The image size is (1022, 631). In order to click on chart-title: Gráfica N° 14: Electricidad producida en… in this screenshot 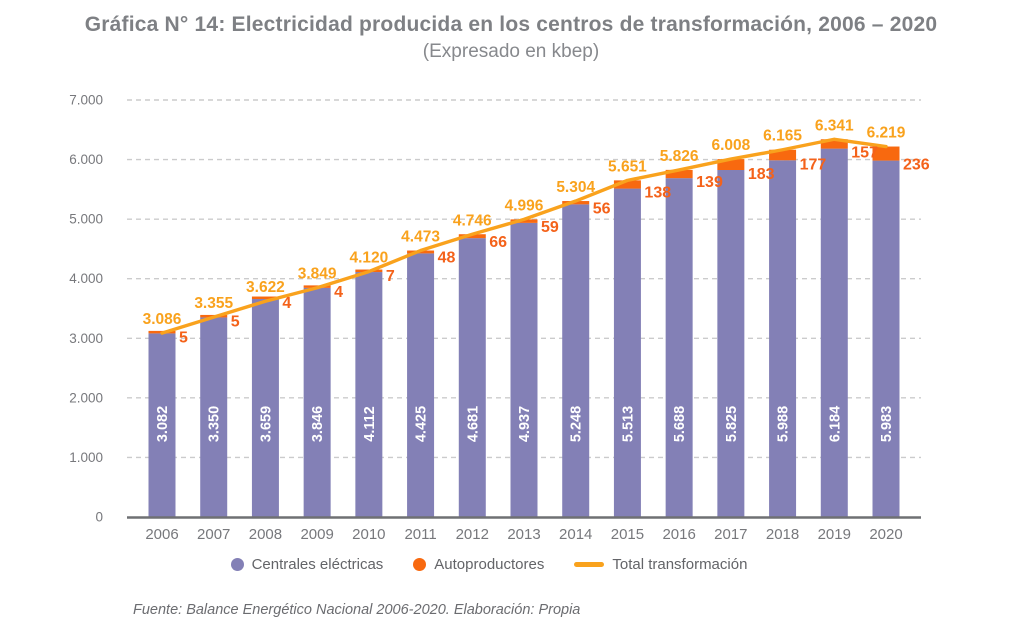, I will do `click(511, 24)`.